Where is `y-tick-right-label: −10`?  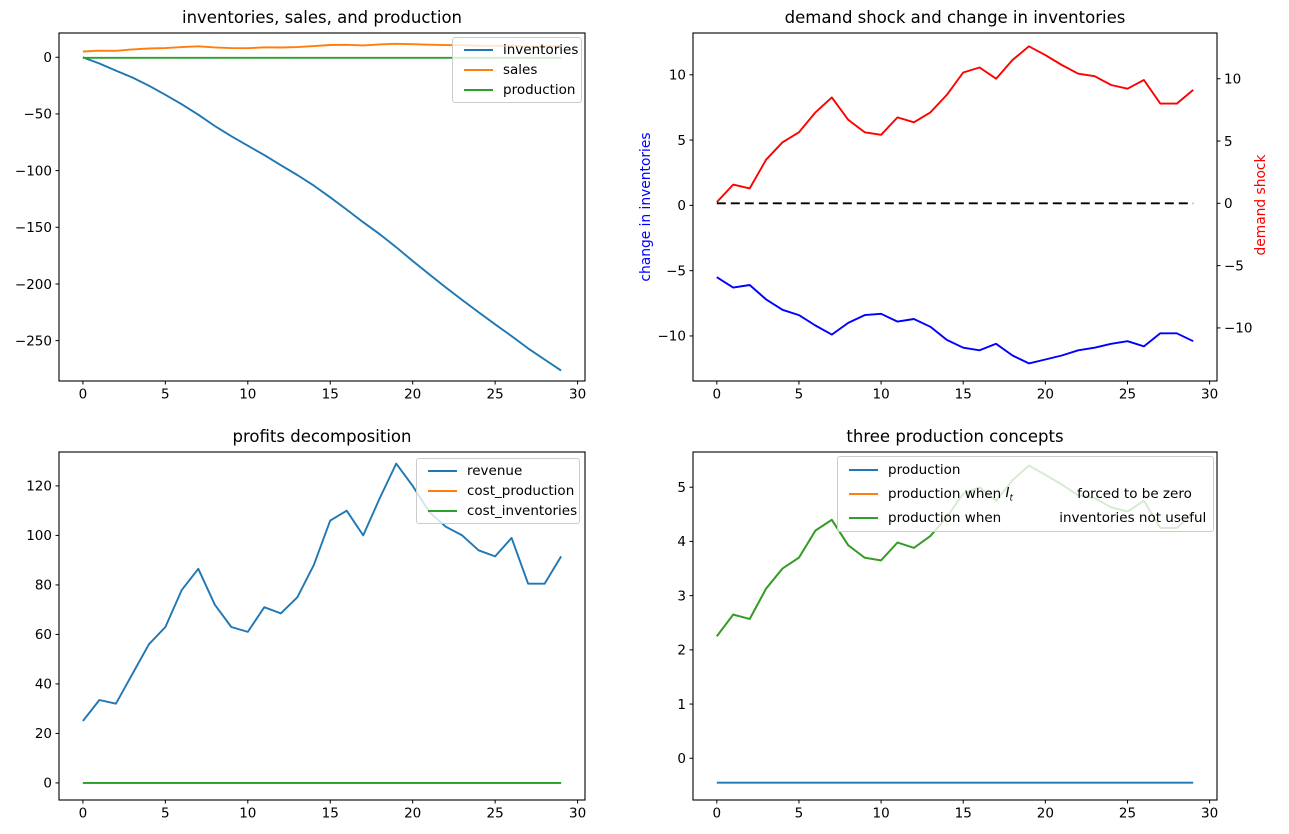
y-tick-right-label: −10 is located at coordinates (1238, 329).